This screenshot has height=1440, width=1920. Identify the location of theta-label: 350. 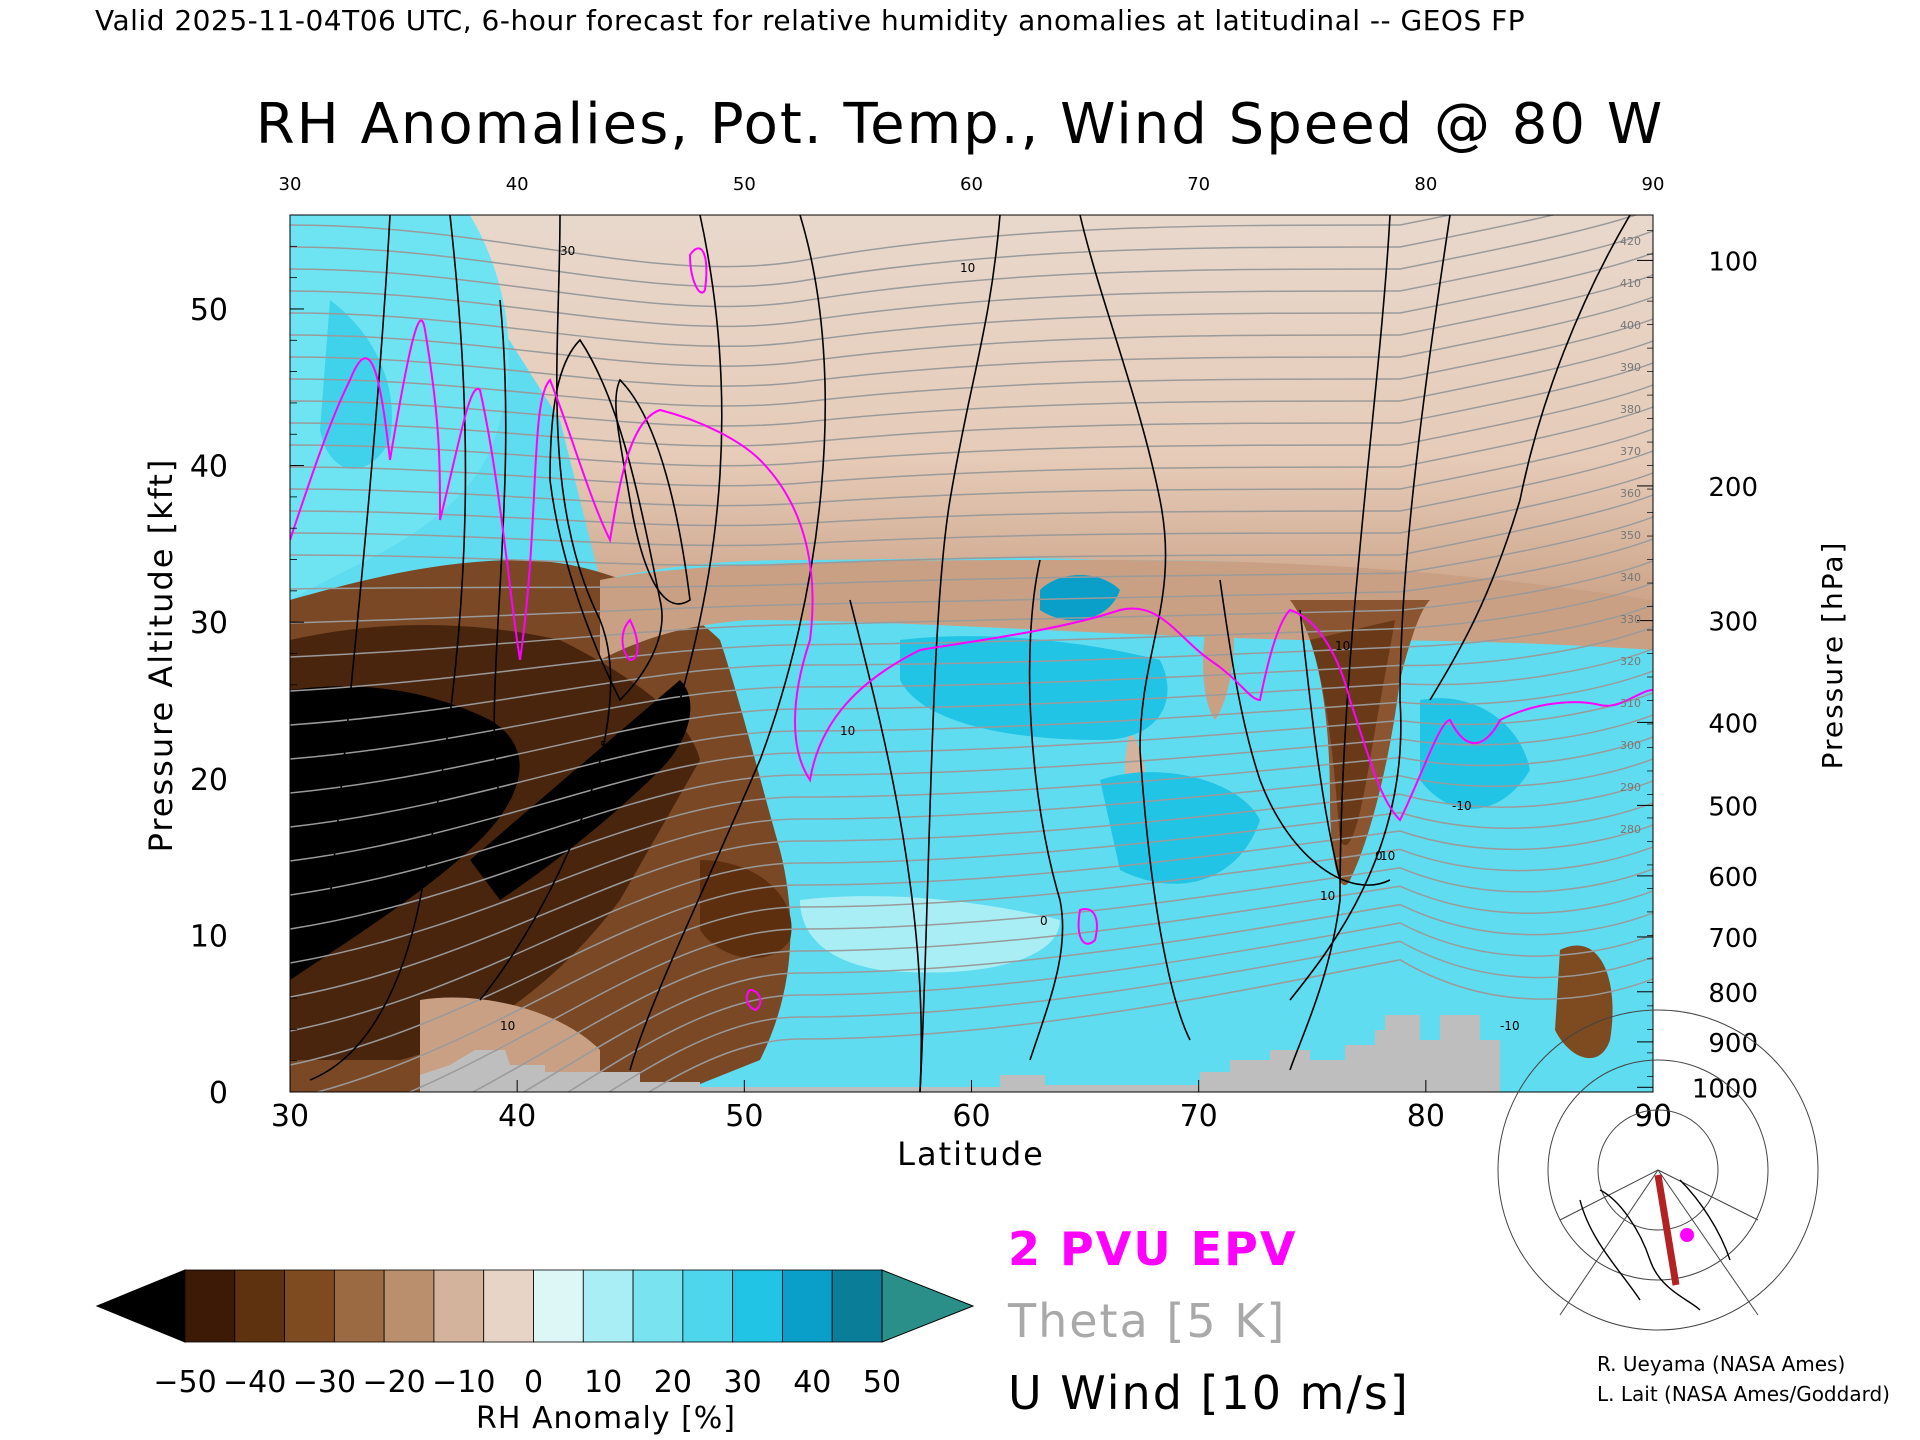
(1630, 535).